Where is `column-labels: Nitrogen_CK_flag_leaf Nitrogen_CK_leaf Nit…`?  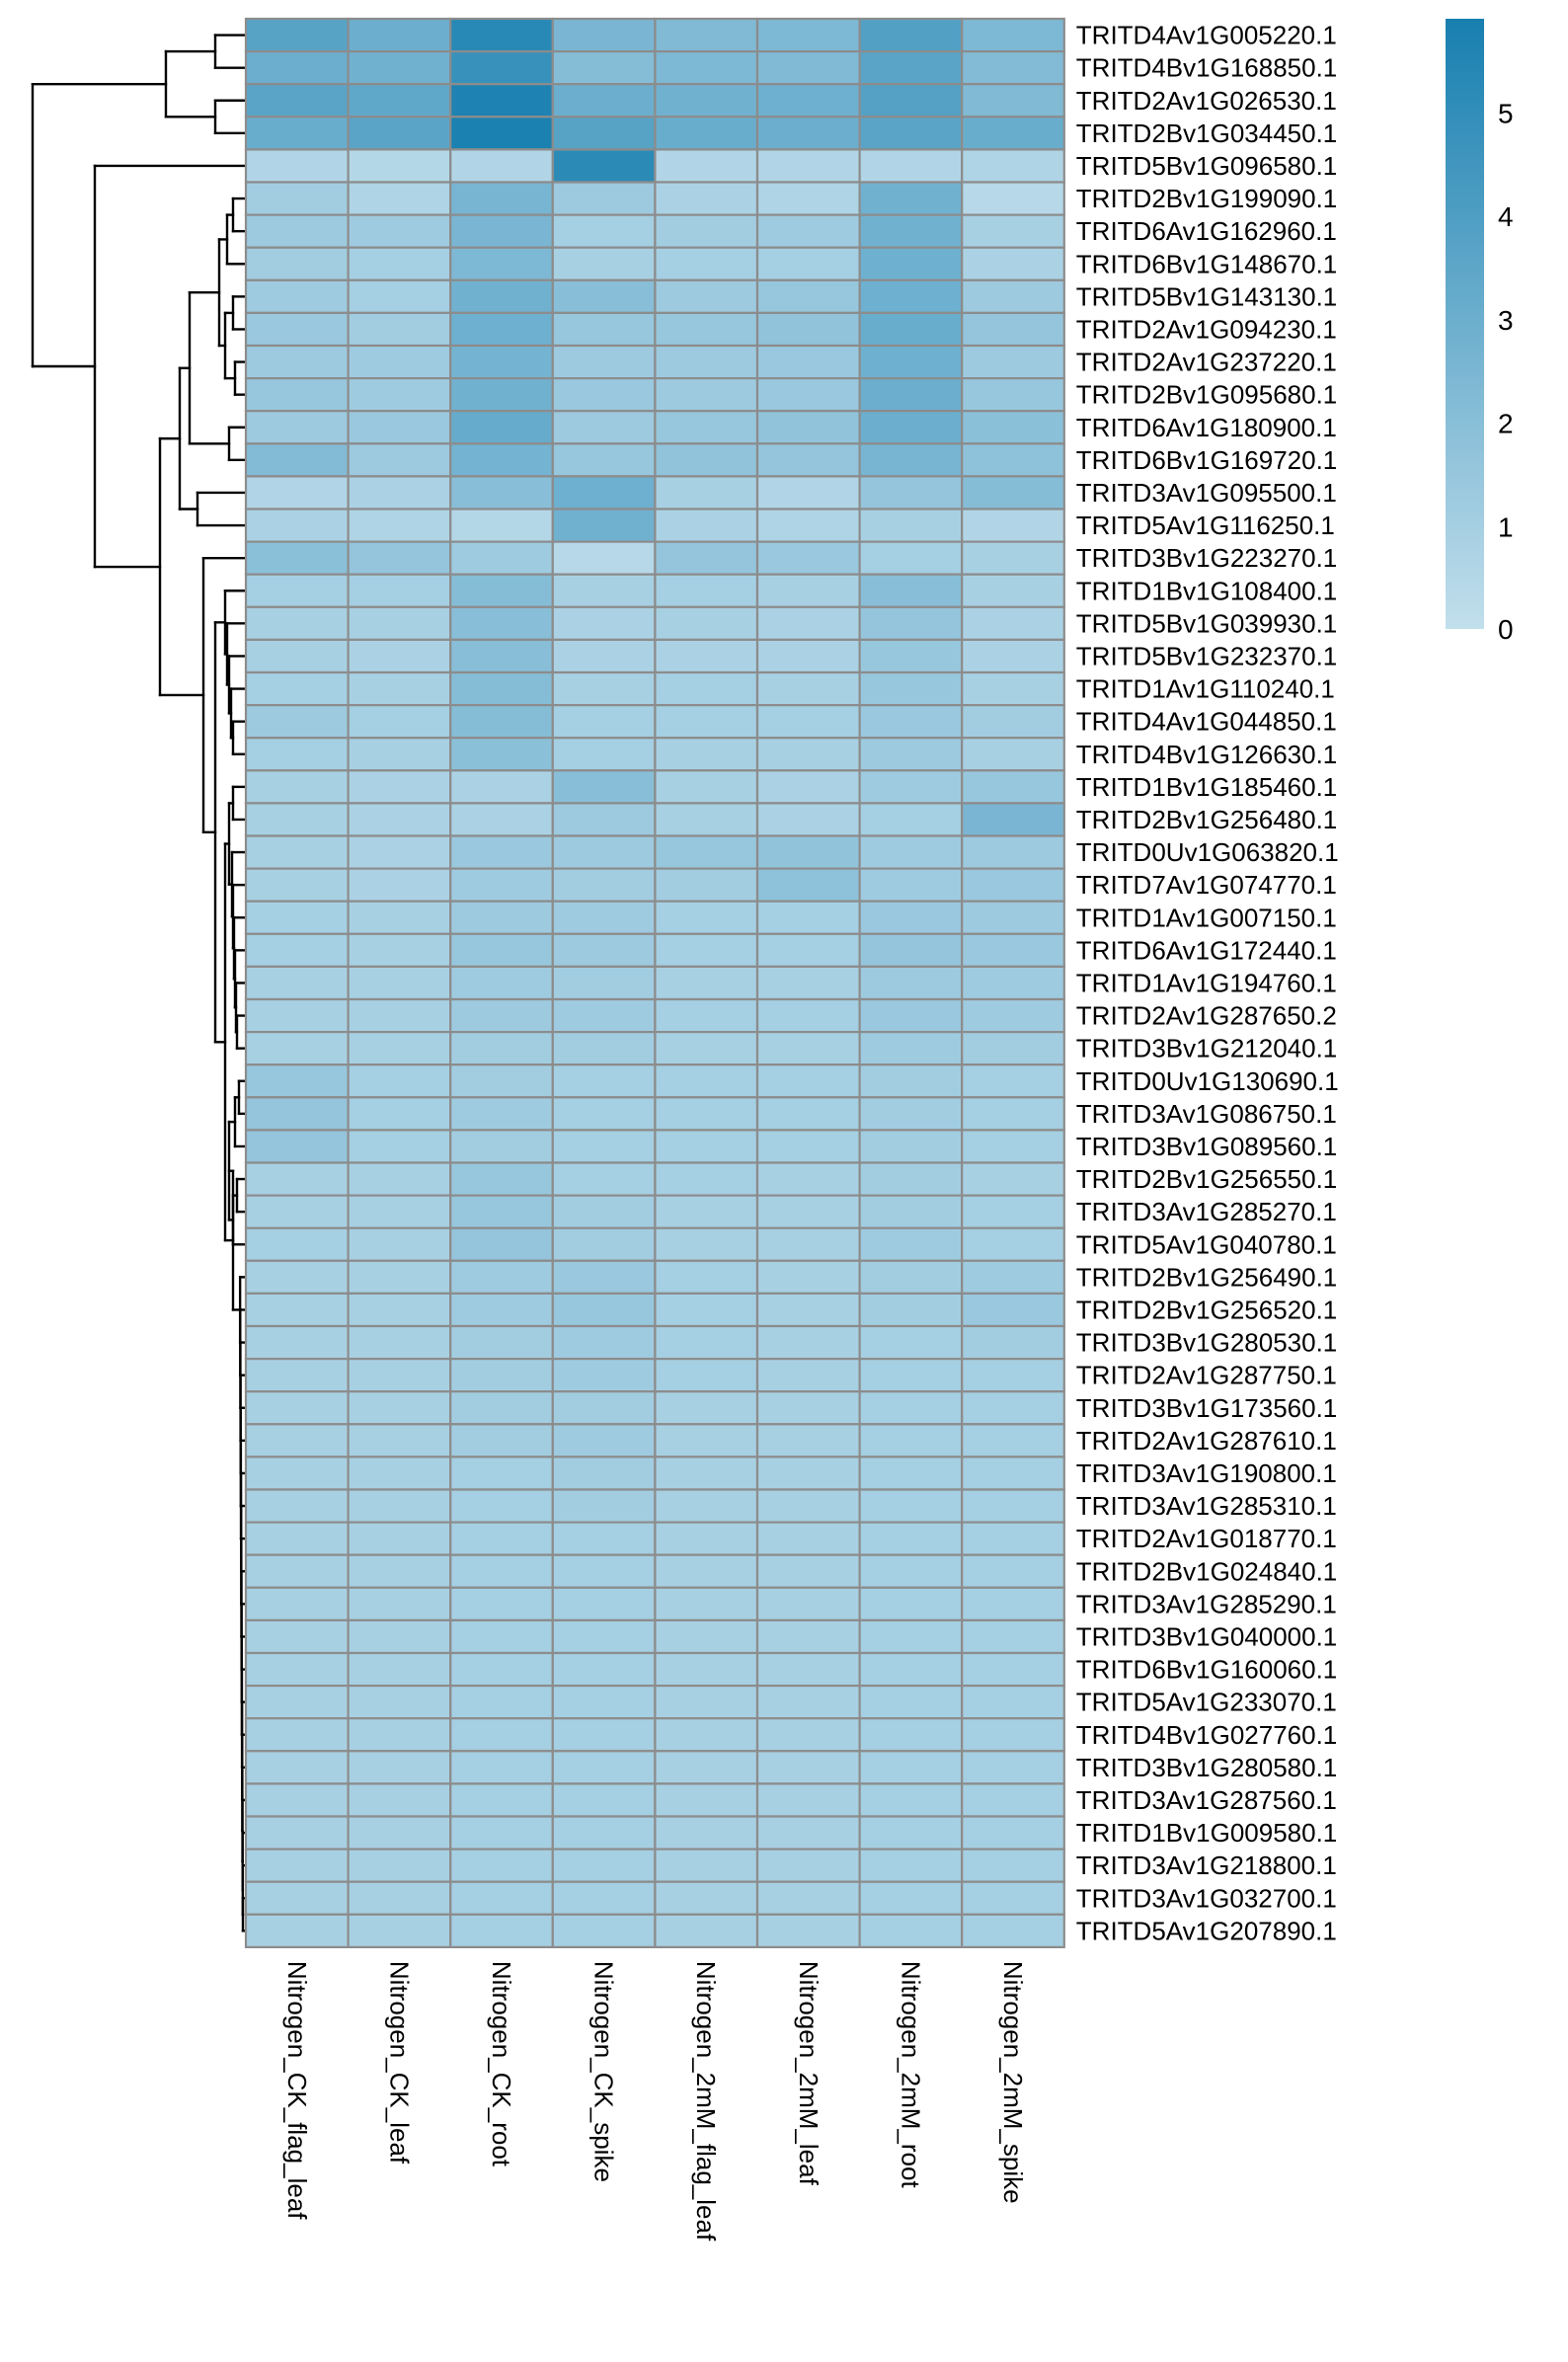 column-labels: Nitrogen_CK_flag_leaf Nitrogen_CK_leaf Nit… is located at coordinates (655, 2101).